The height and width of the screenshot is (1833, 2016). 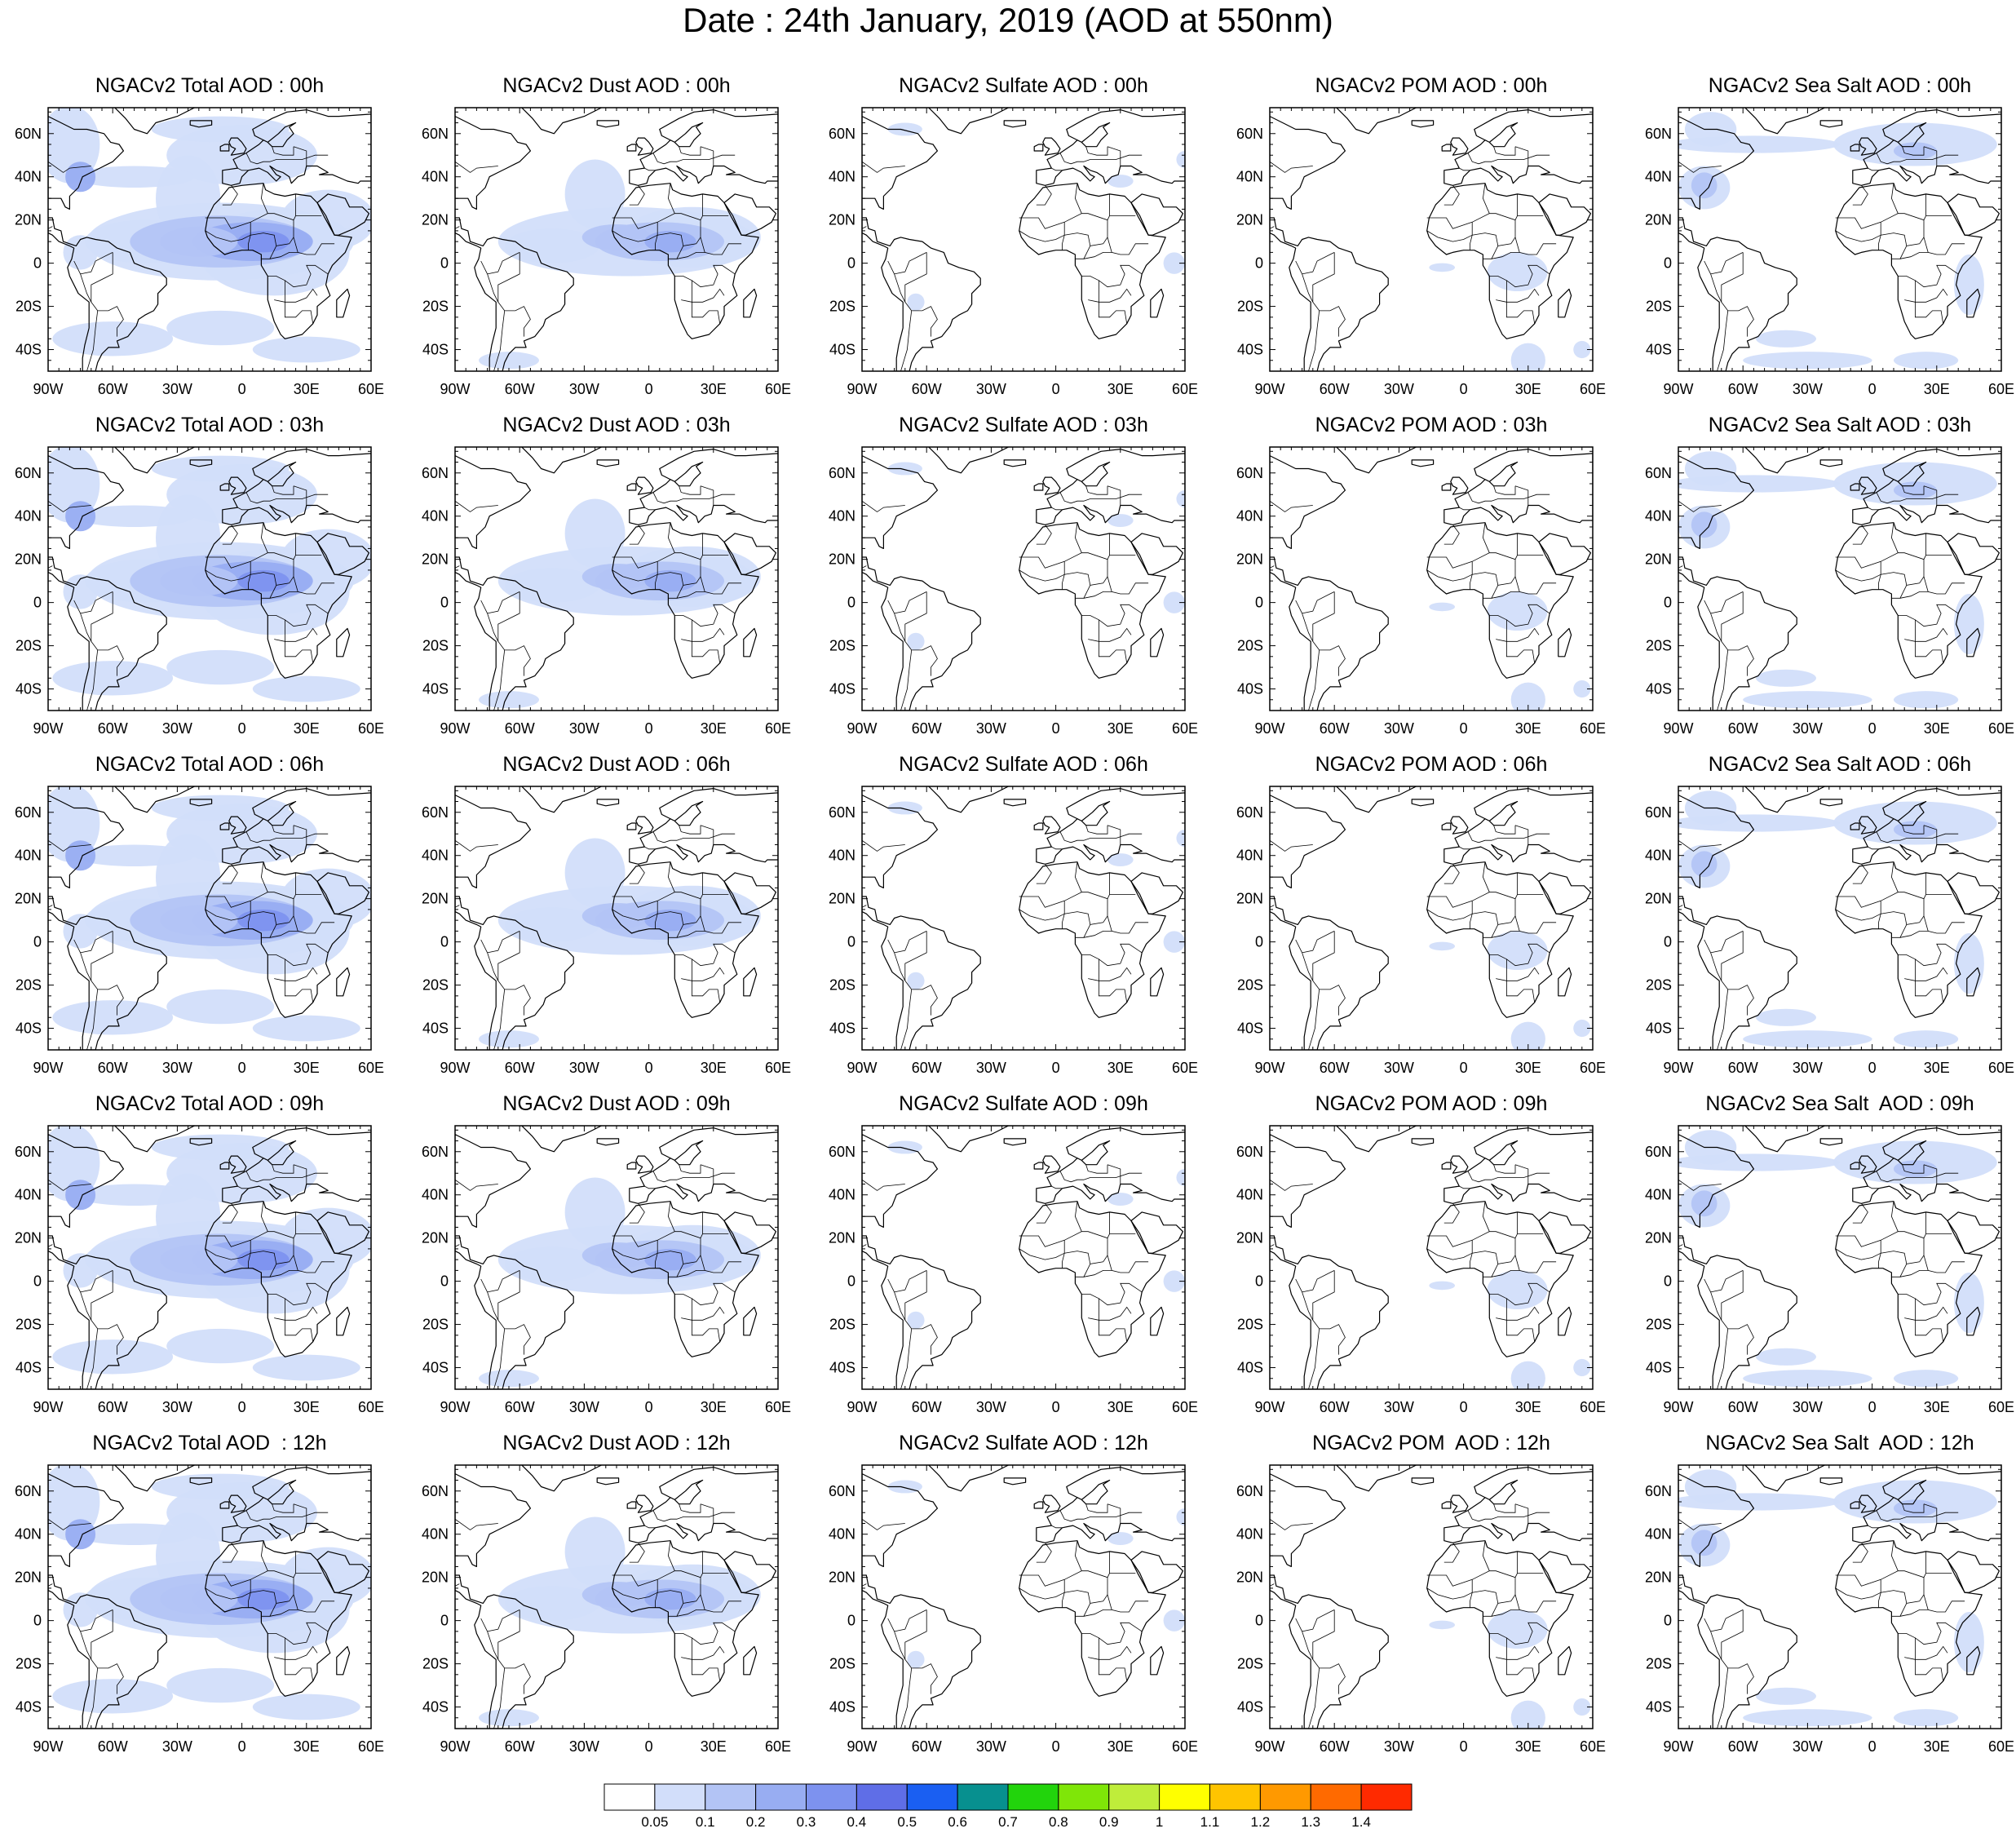 What do you see at coordinates (1058, 1822) in the screenshot?
I see `colorbar-label: 0.8` at bounding box center [1058, 1822].